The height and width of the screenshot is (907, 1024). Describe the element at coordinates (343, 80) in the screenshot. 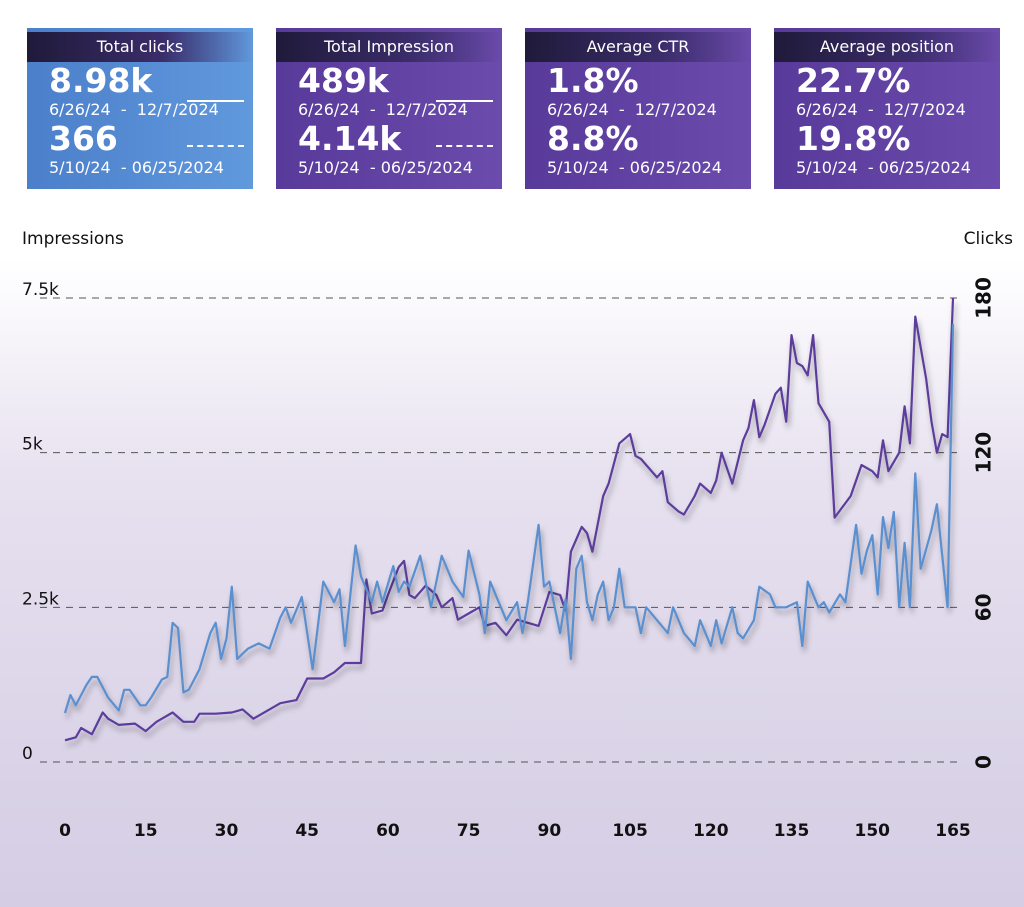

I see `card-value: 489k` at that location.